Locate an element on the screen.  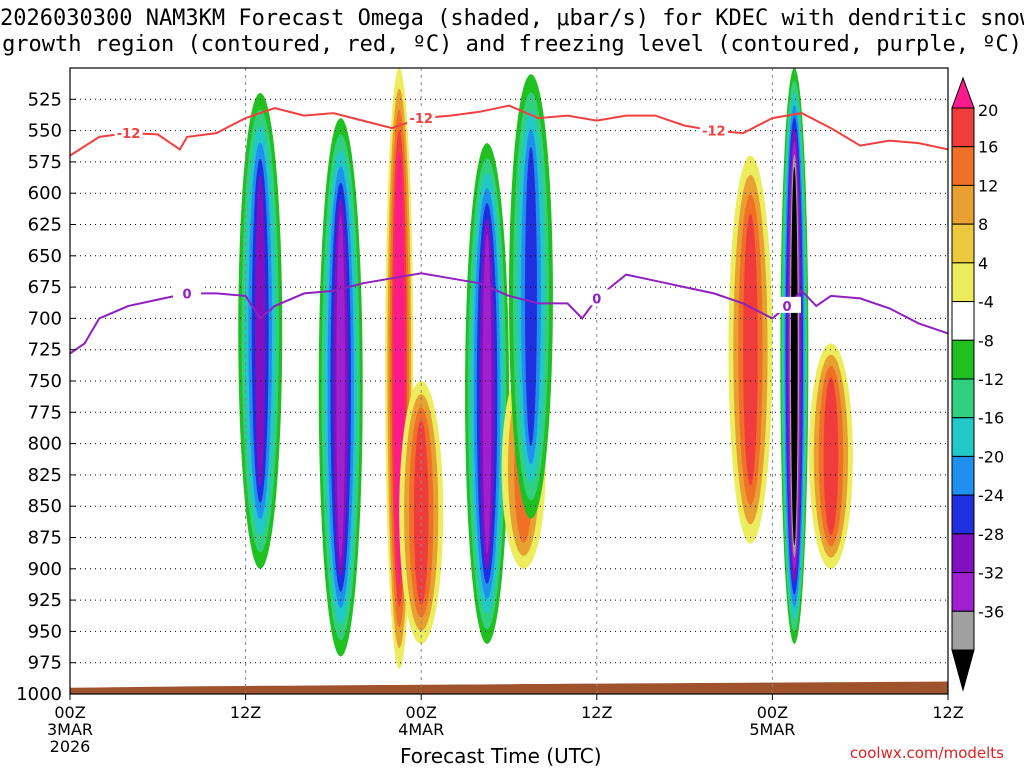
y-tick-label: 950 is located at coordinates (45, 631).